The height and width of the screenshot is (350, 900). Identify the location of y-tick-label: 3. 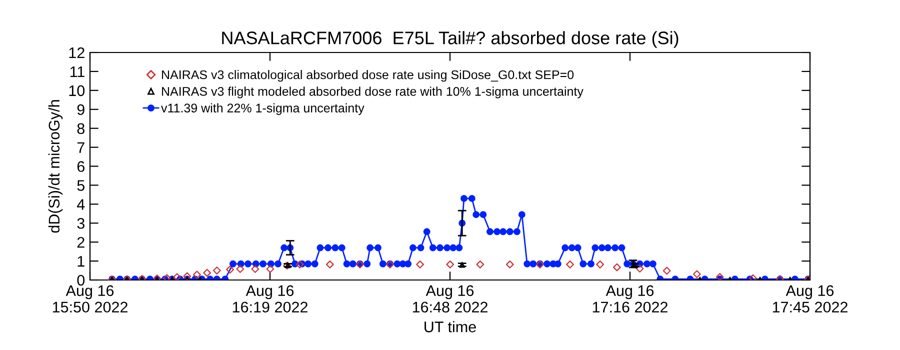
(80, 223).